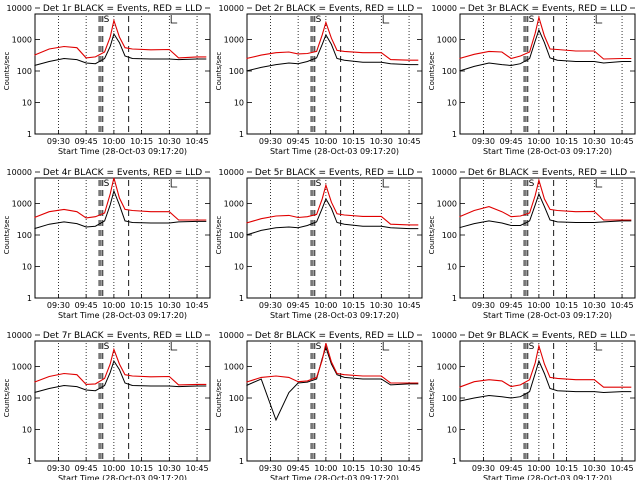 The width and height of the screenshot is (640, 480). Describe the element at coordinates (19, 8) in the screenshot. I see `y-tick-label: 10000` at that location.